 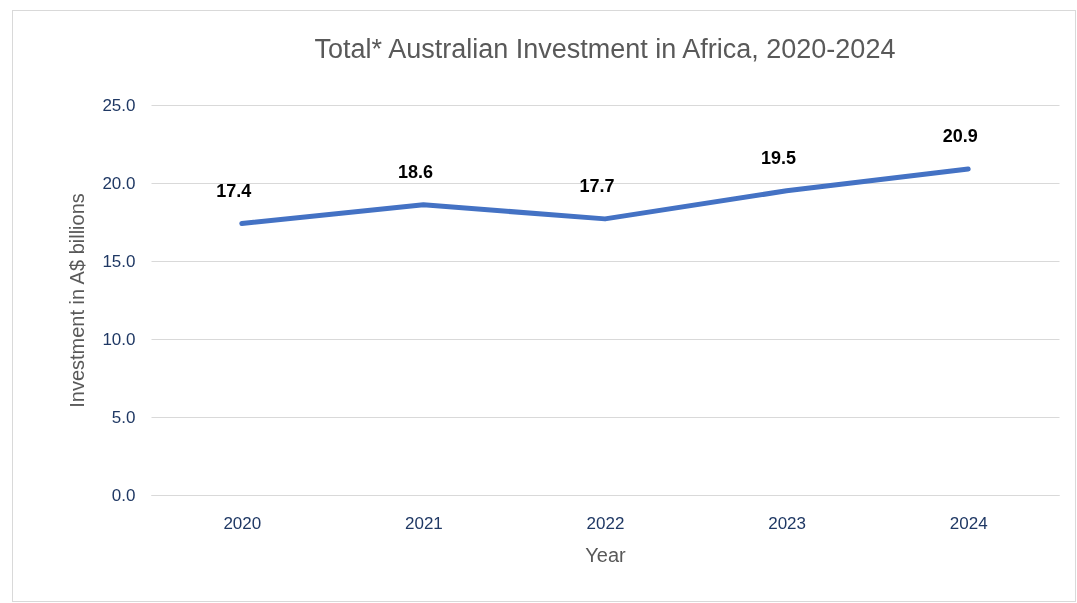 What do you see at coordinates (968, 523) in the screenshot?
I see `x-tick-label: 2024` at bounding box center [968, 523].